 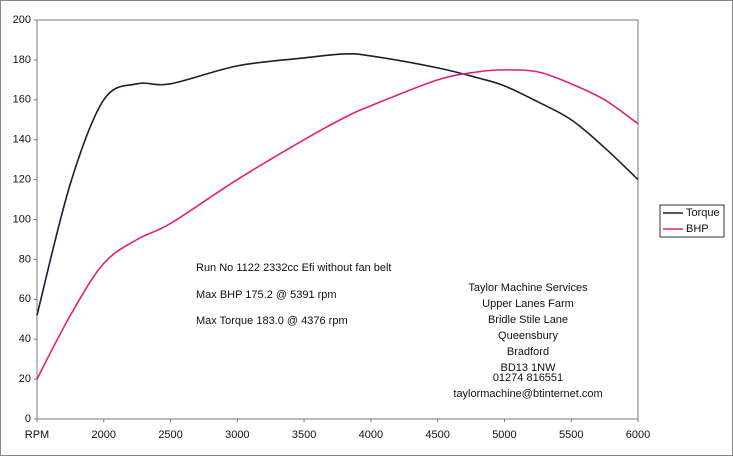 I want to click on y-tick-label: 200, so click(x=22, y=20).